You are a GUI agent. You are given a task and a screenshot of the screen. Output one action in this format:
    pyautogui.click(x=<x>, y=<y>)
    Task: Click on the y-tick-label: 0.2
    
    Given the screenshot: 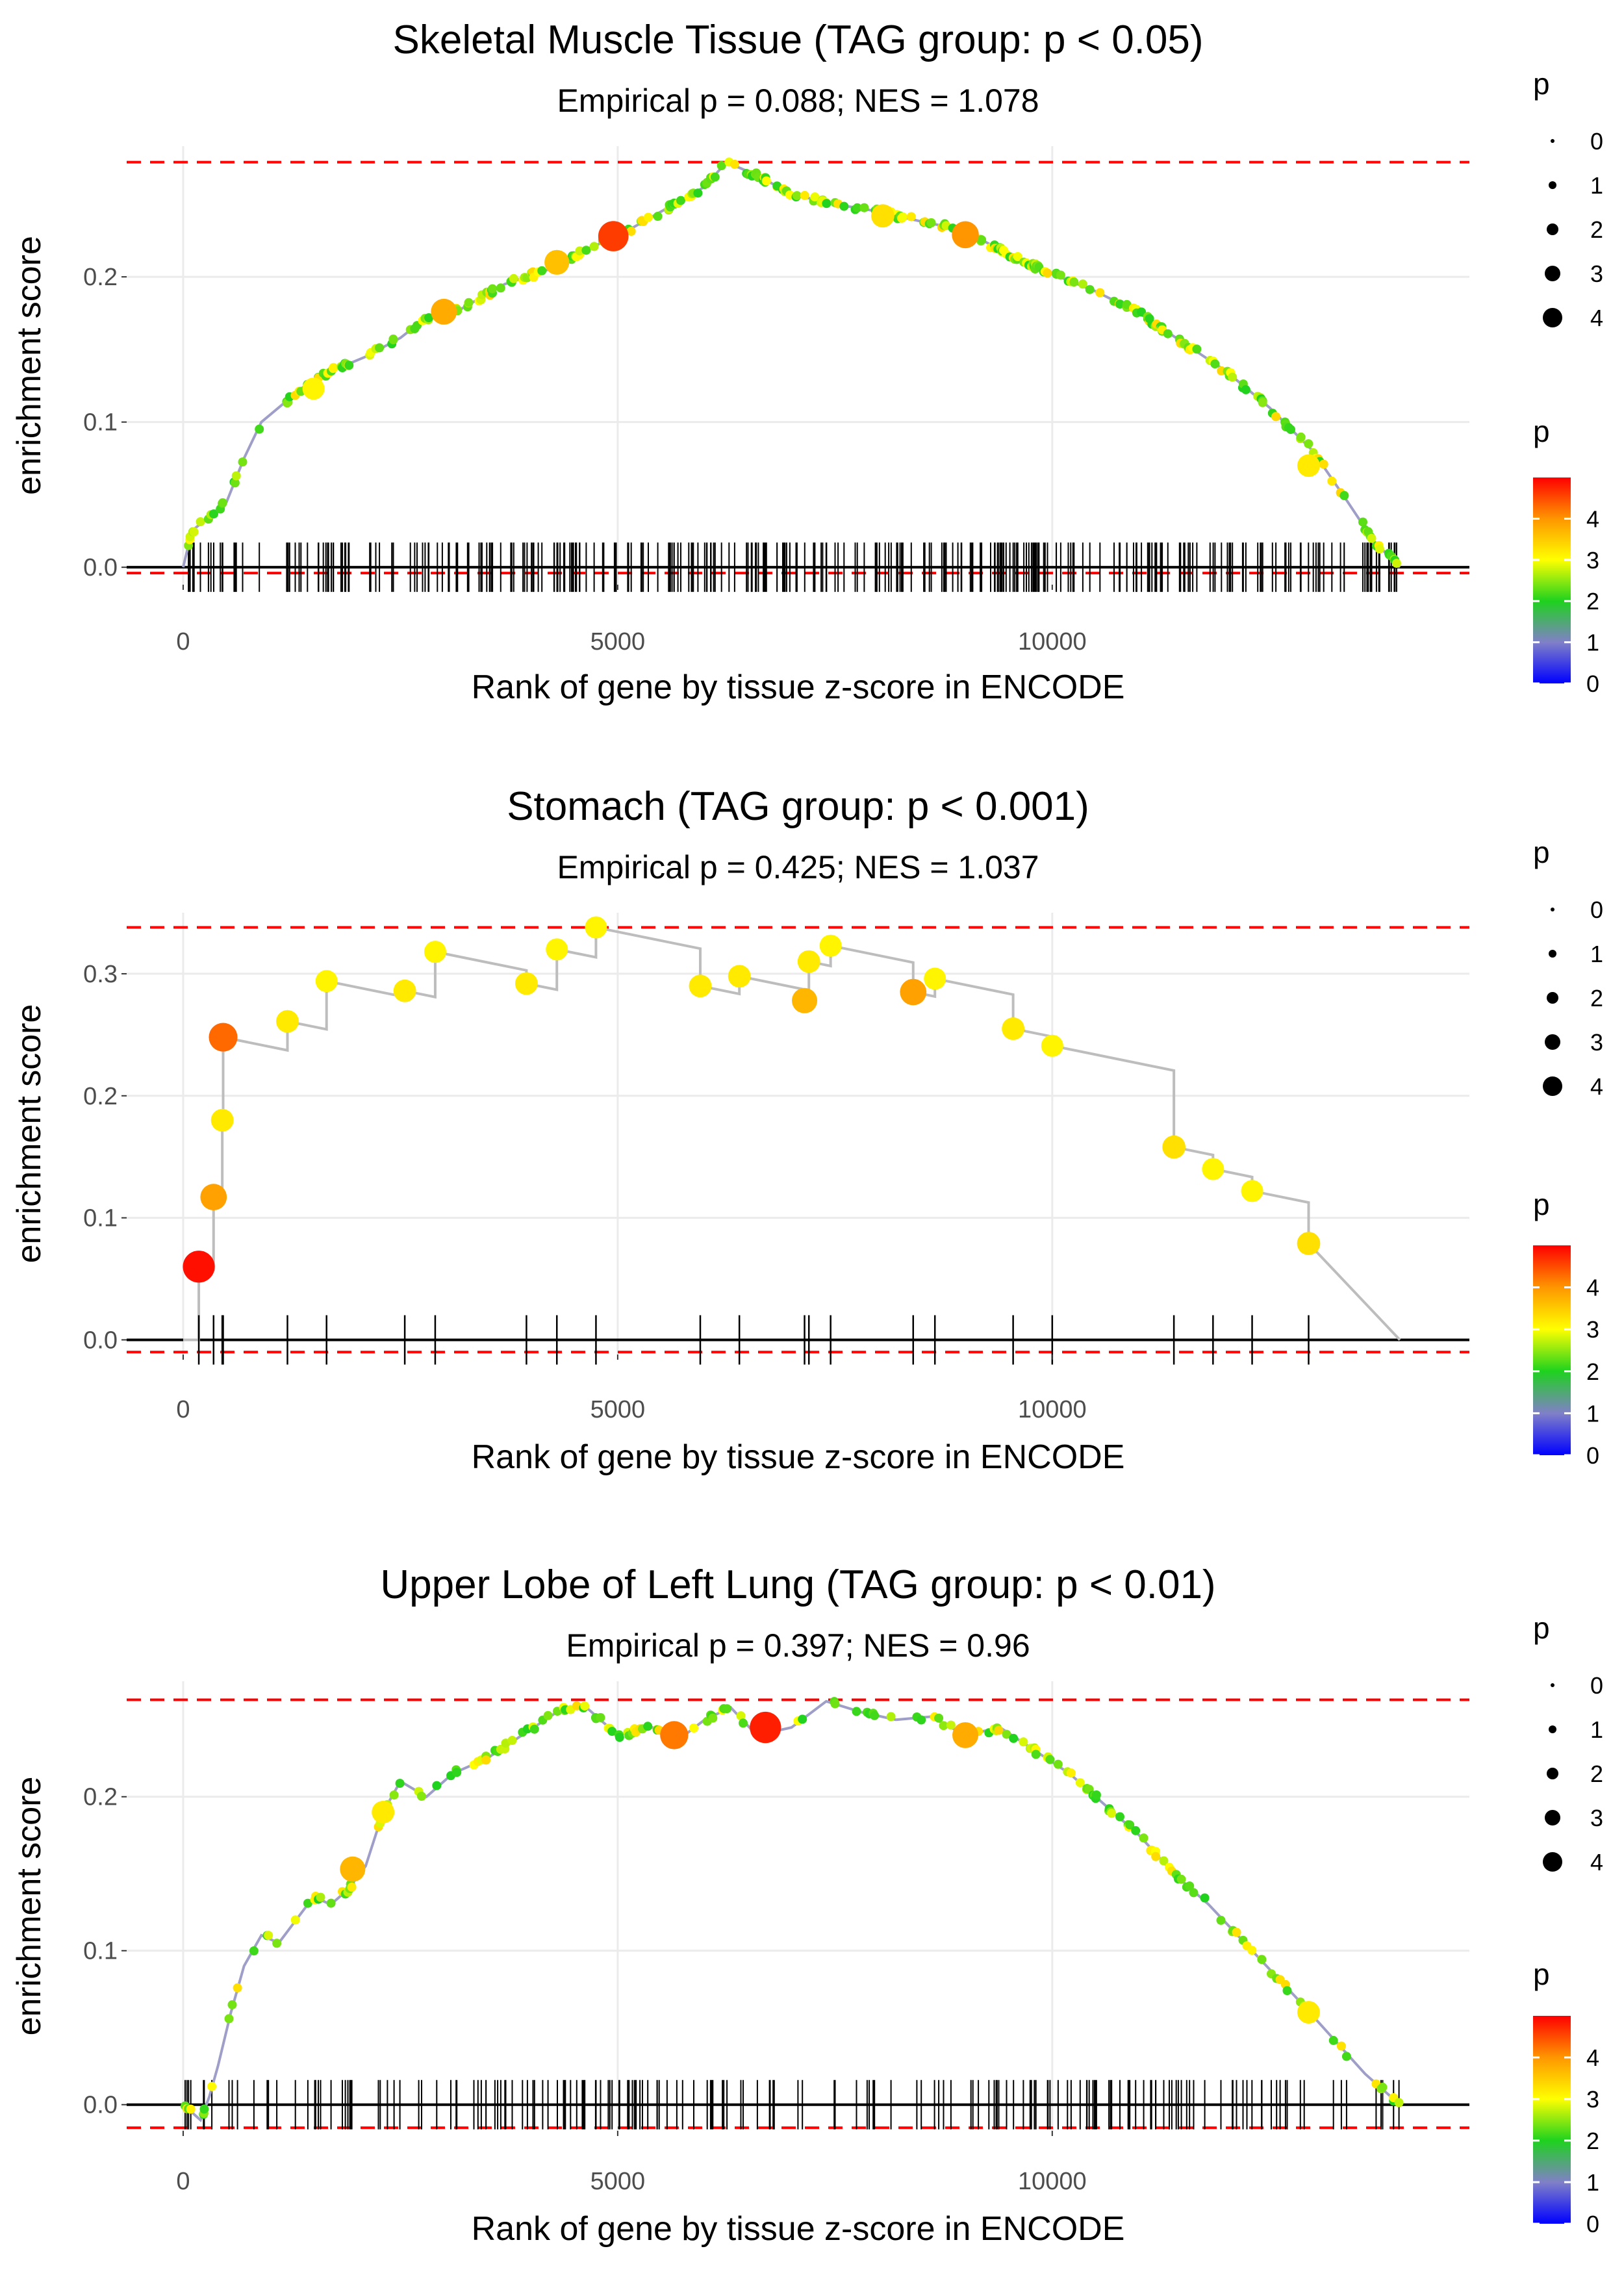 What is the action you would take?
    pyautogui.click(x=100, y=1798)
    